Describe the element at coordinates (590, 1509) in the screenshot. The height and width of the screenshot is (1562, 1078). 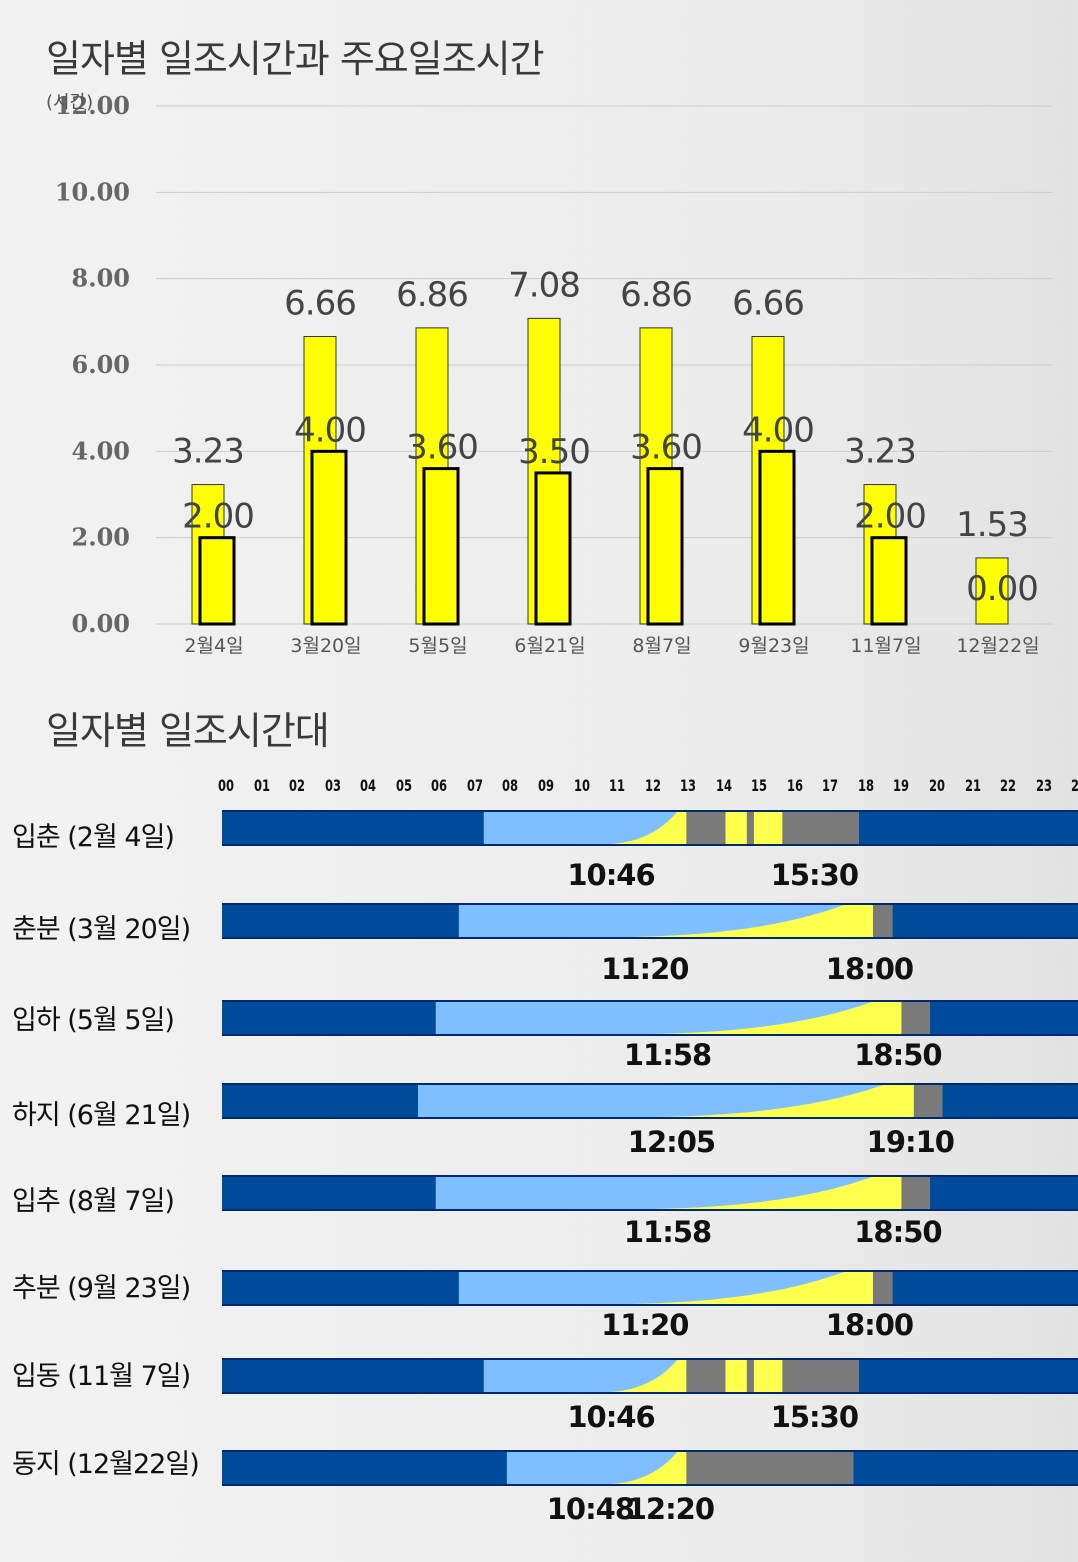
I see `time-start-label: 10:48` at that location.